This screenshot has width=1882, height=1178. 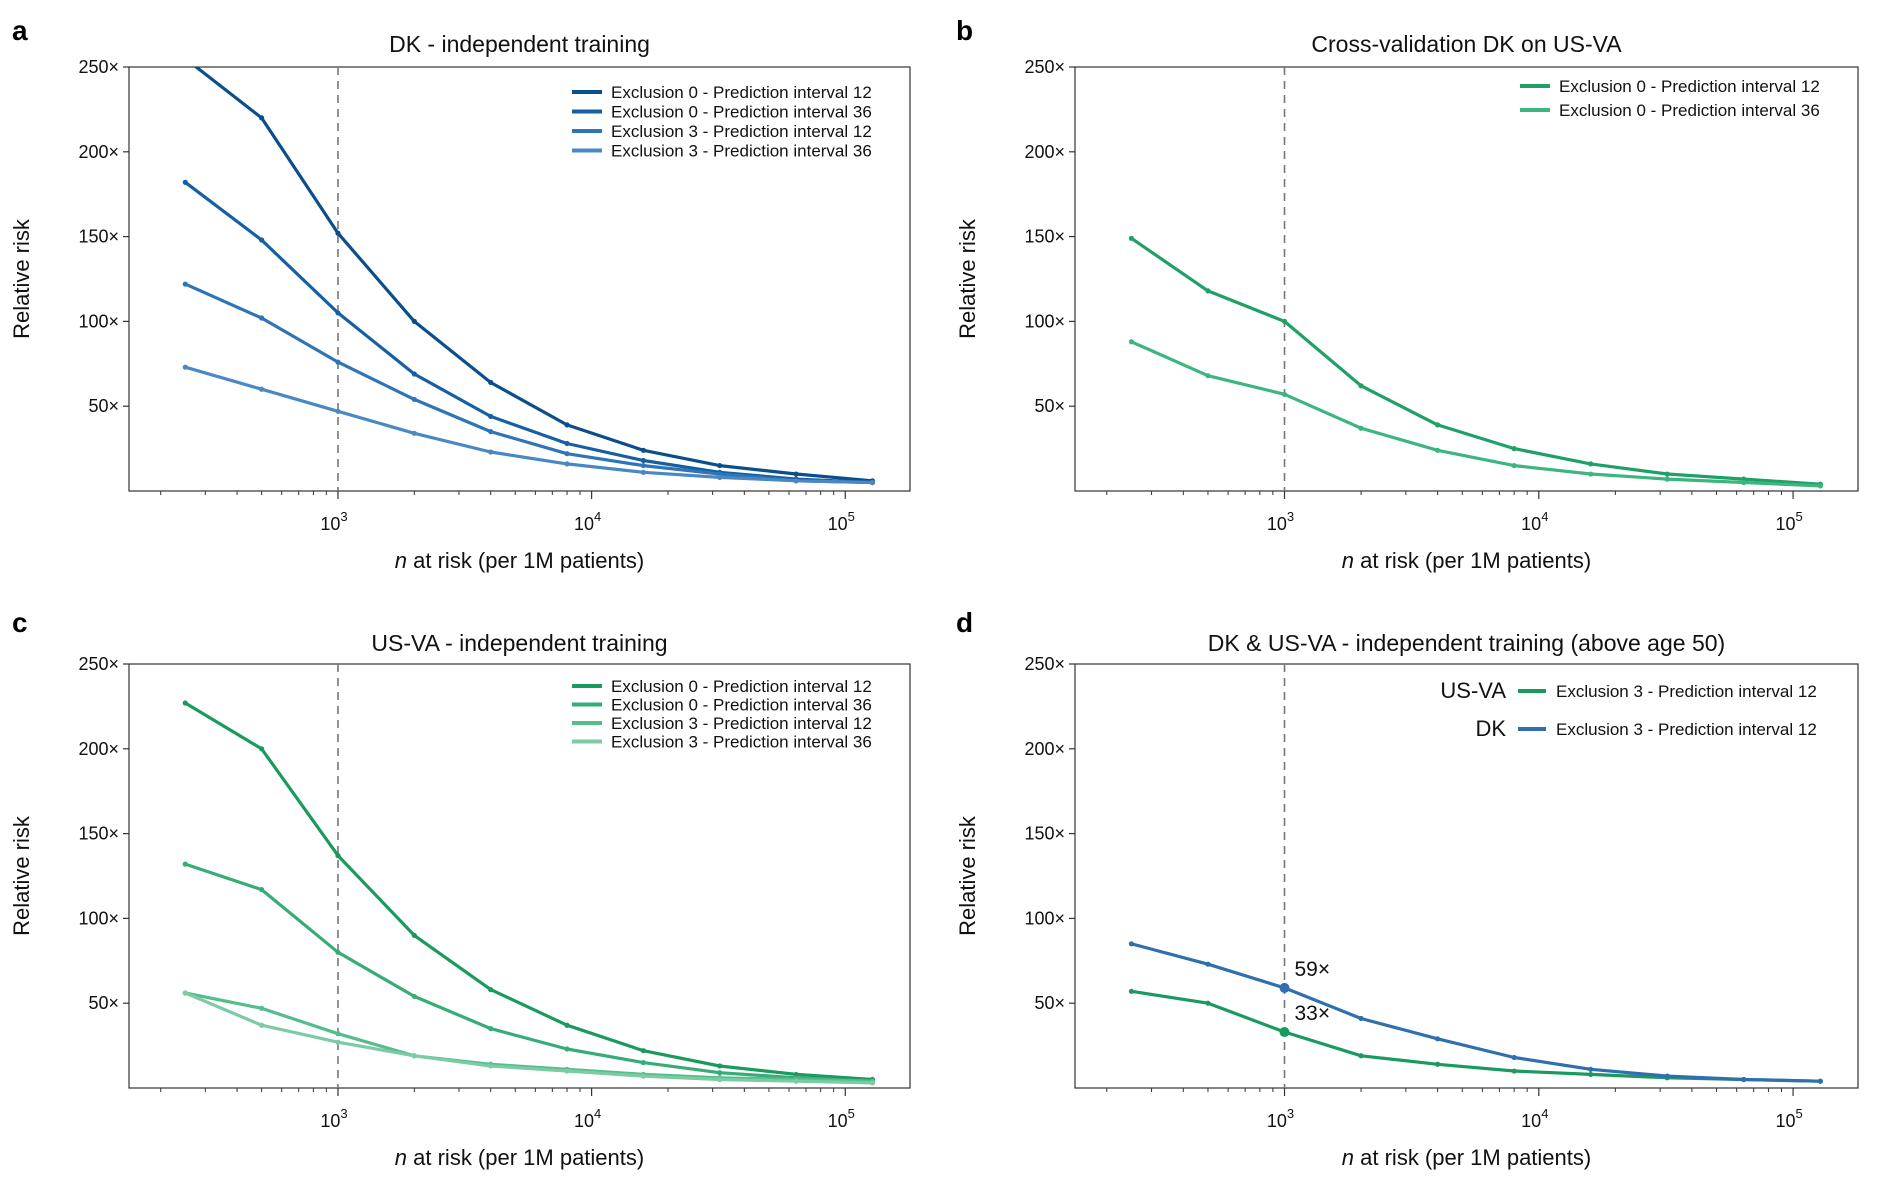 What do you see at coordinates (1466, 1157) in the screenshot?
I see `x-axis-label: n at risk (per 1M patients)` at bounding box center [1466, 1157].